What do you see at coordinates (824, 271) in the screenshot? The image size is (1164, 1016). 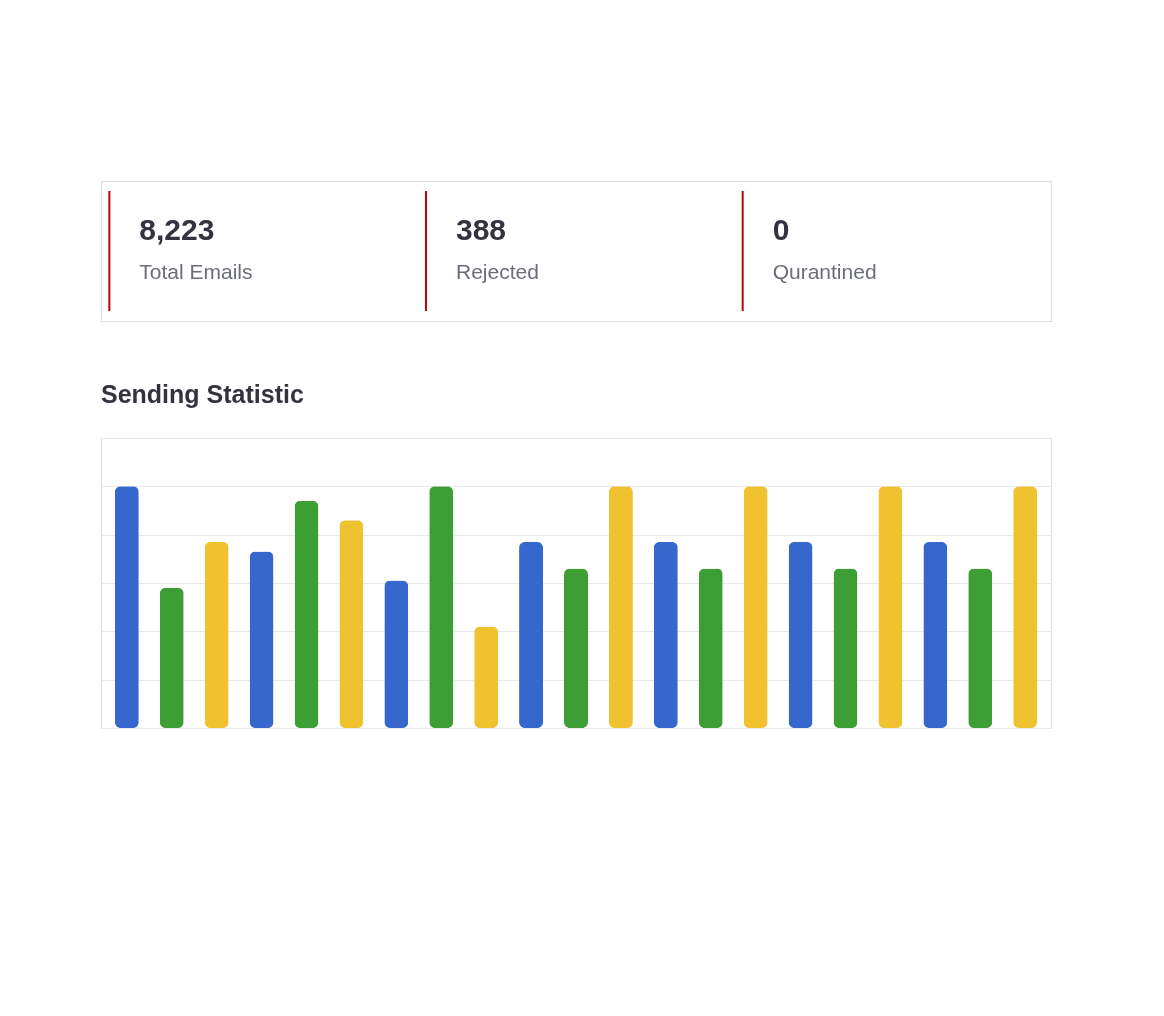 I see `text: Qurantined` at bounding box center [824, 271].